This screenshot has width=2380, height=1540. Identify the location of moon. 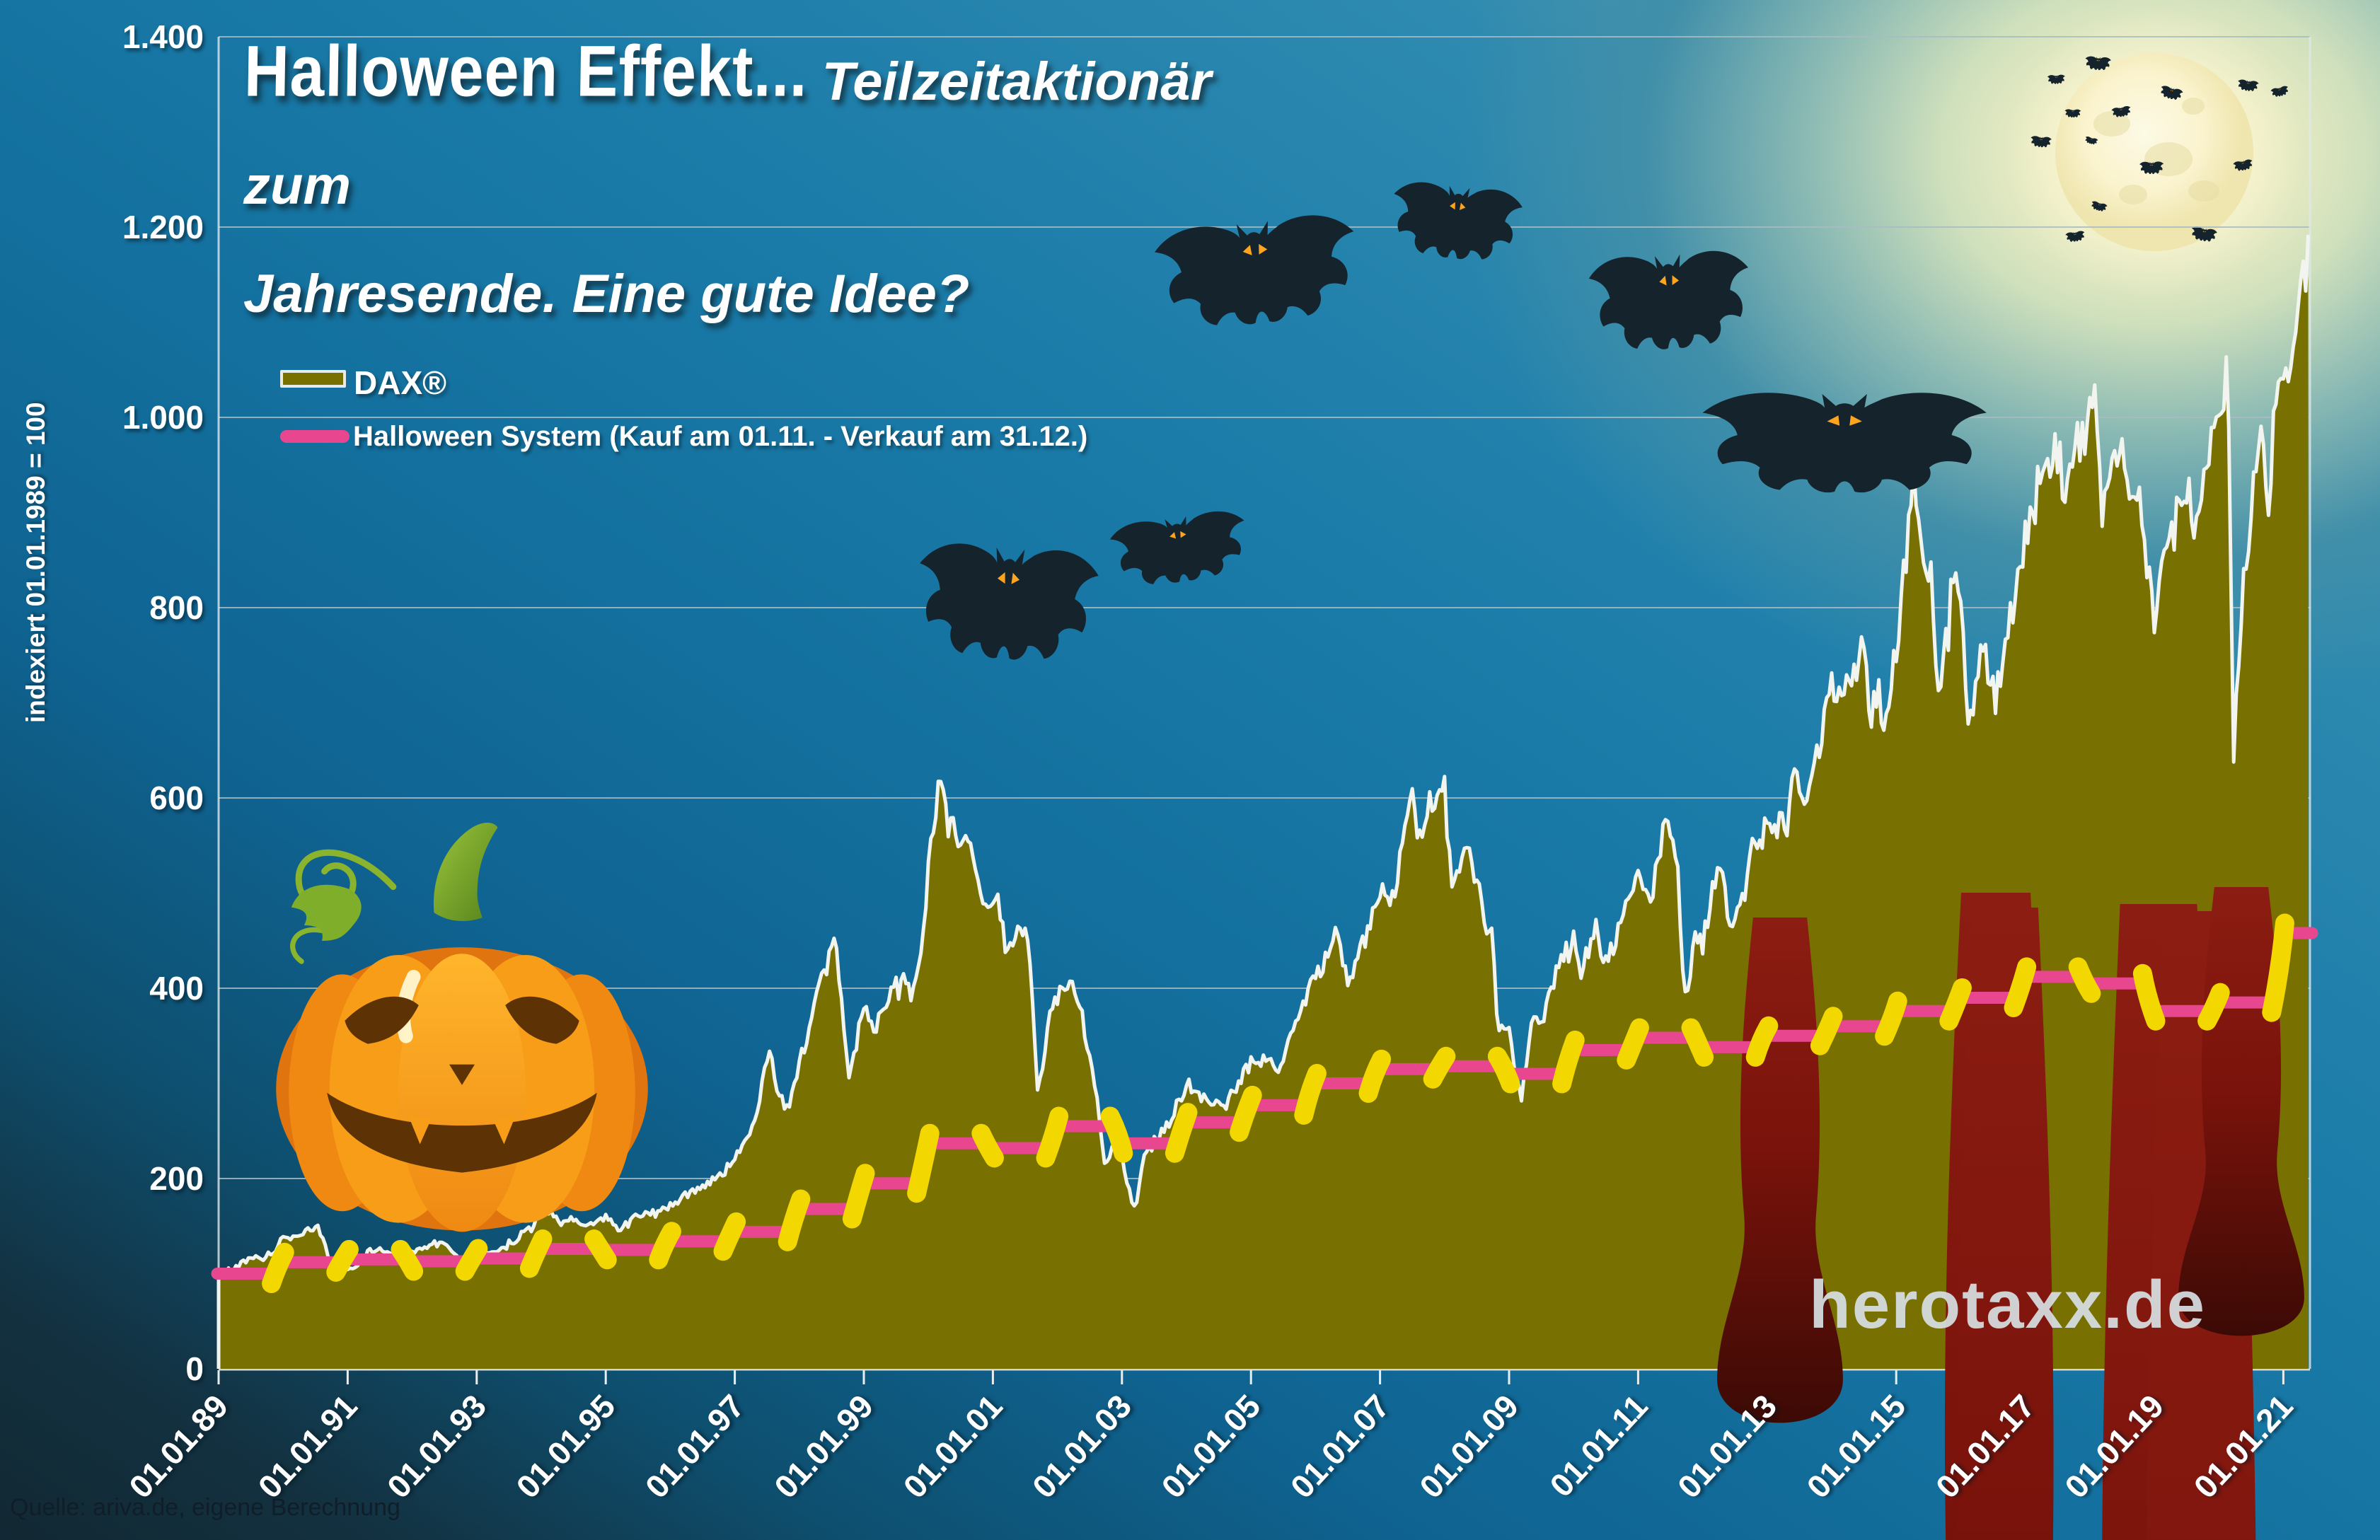
(2154, 152).